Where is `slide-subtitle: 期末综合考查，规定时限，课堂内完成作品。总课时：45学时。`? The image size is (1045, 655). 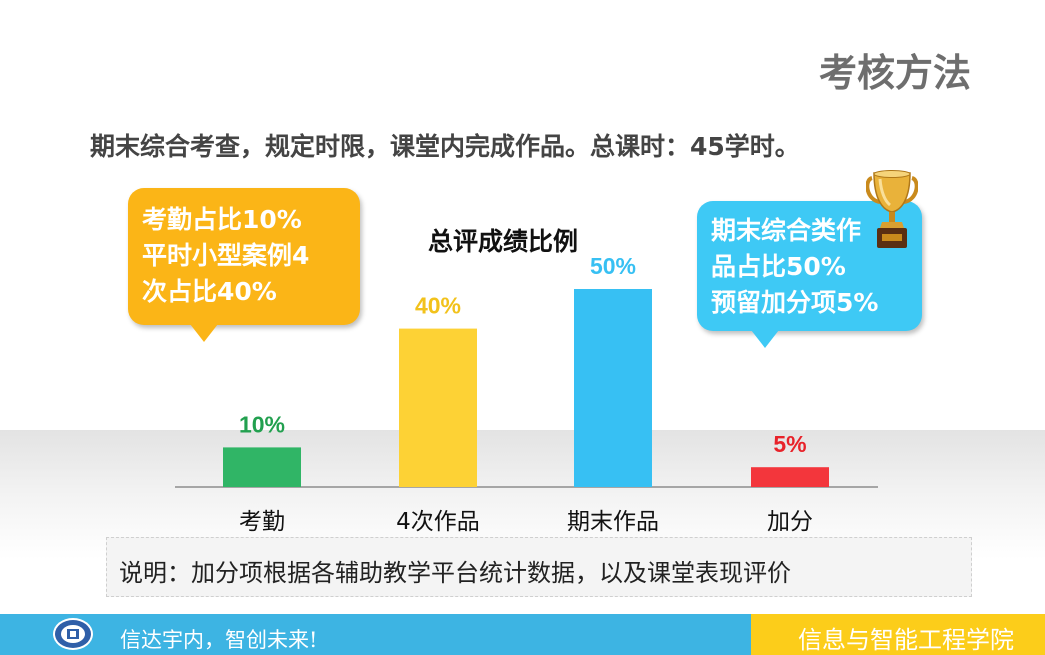 slide-subtitle: 期末综合考查，规定时限，课堂内完成作品。总课时：45学时。 is located at coordinates (445, 146).